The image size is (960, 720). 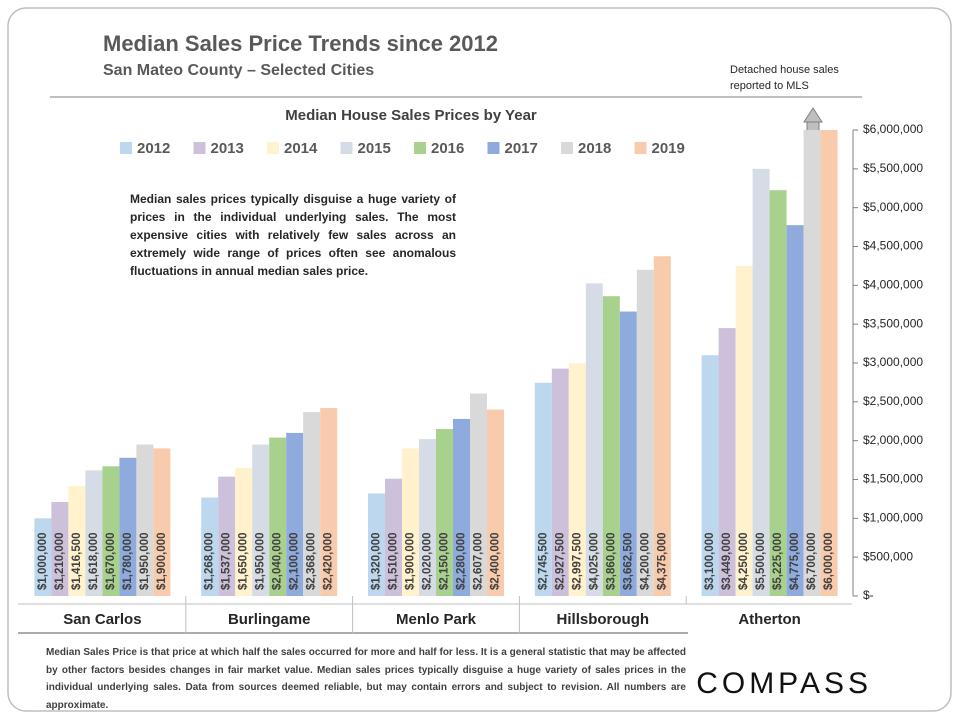 I want to click on legend-label: 2018, so click(x=594, y=148).